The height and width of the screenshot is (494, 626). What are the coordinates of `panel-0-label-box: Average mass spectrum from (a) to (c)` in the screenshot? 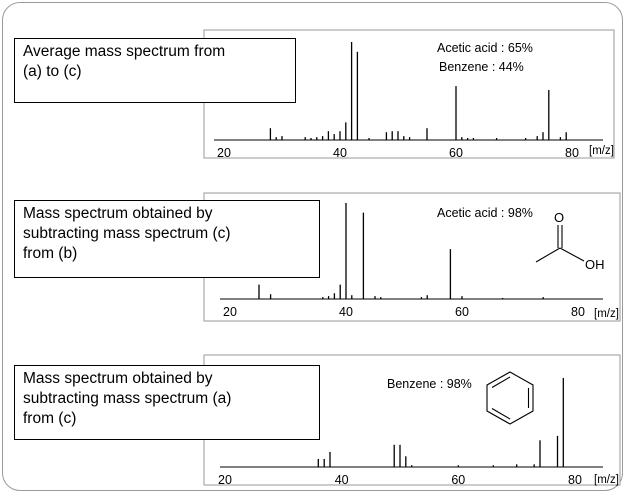 It's located at (155, 70).